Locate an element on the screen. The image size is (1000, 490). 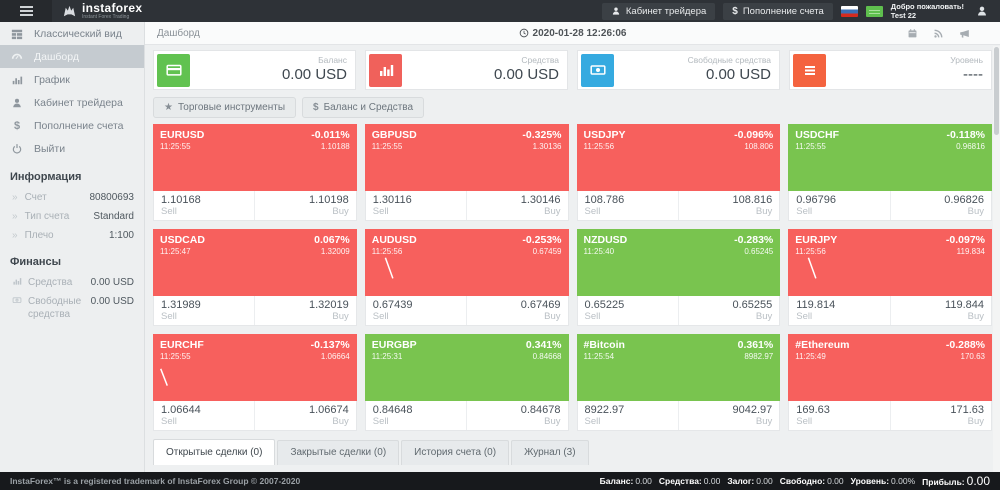
green-flag-icon is located at coordinates (874, 11).